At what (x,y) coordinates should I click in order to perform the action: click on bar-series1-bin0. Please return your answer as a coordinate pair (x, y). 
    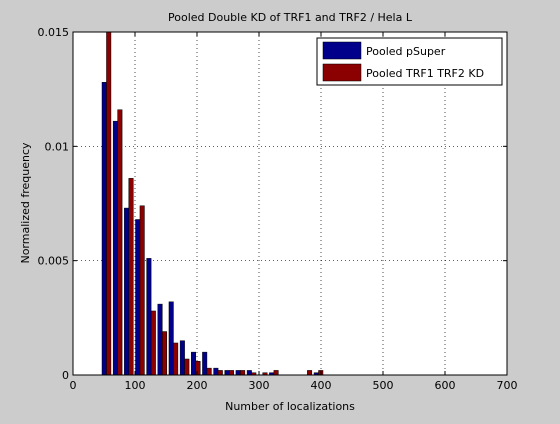
    Looking at the image, I should click on (109, 203).